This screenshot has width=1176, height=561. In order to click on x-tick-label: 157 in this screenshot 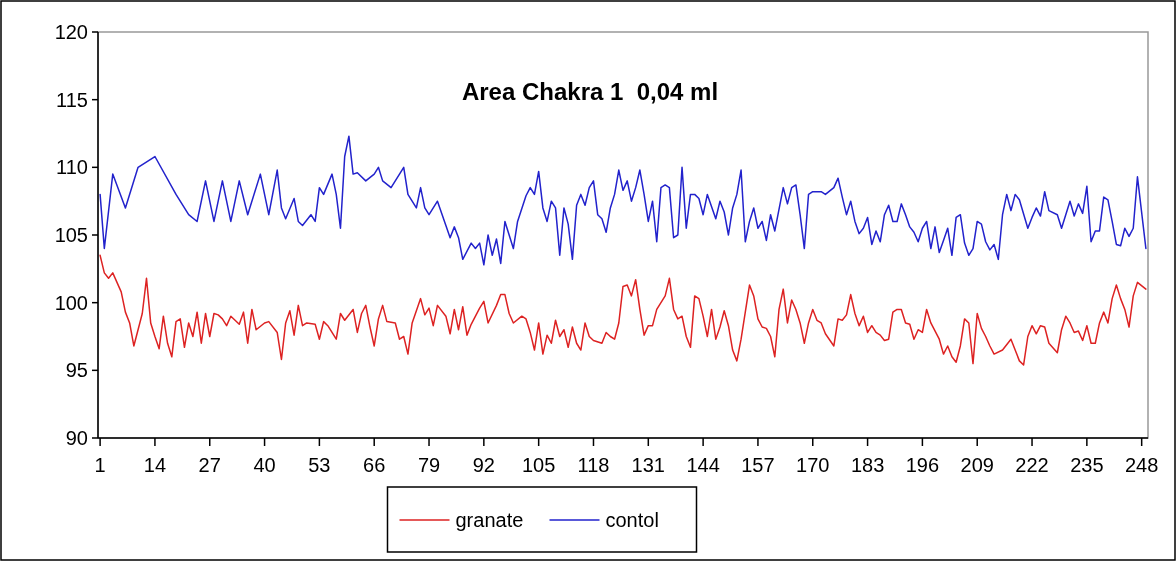, I will do `click(758, 465)`.